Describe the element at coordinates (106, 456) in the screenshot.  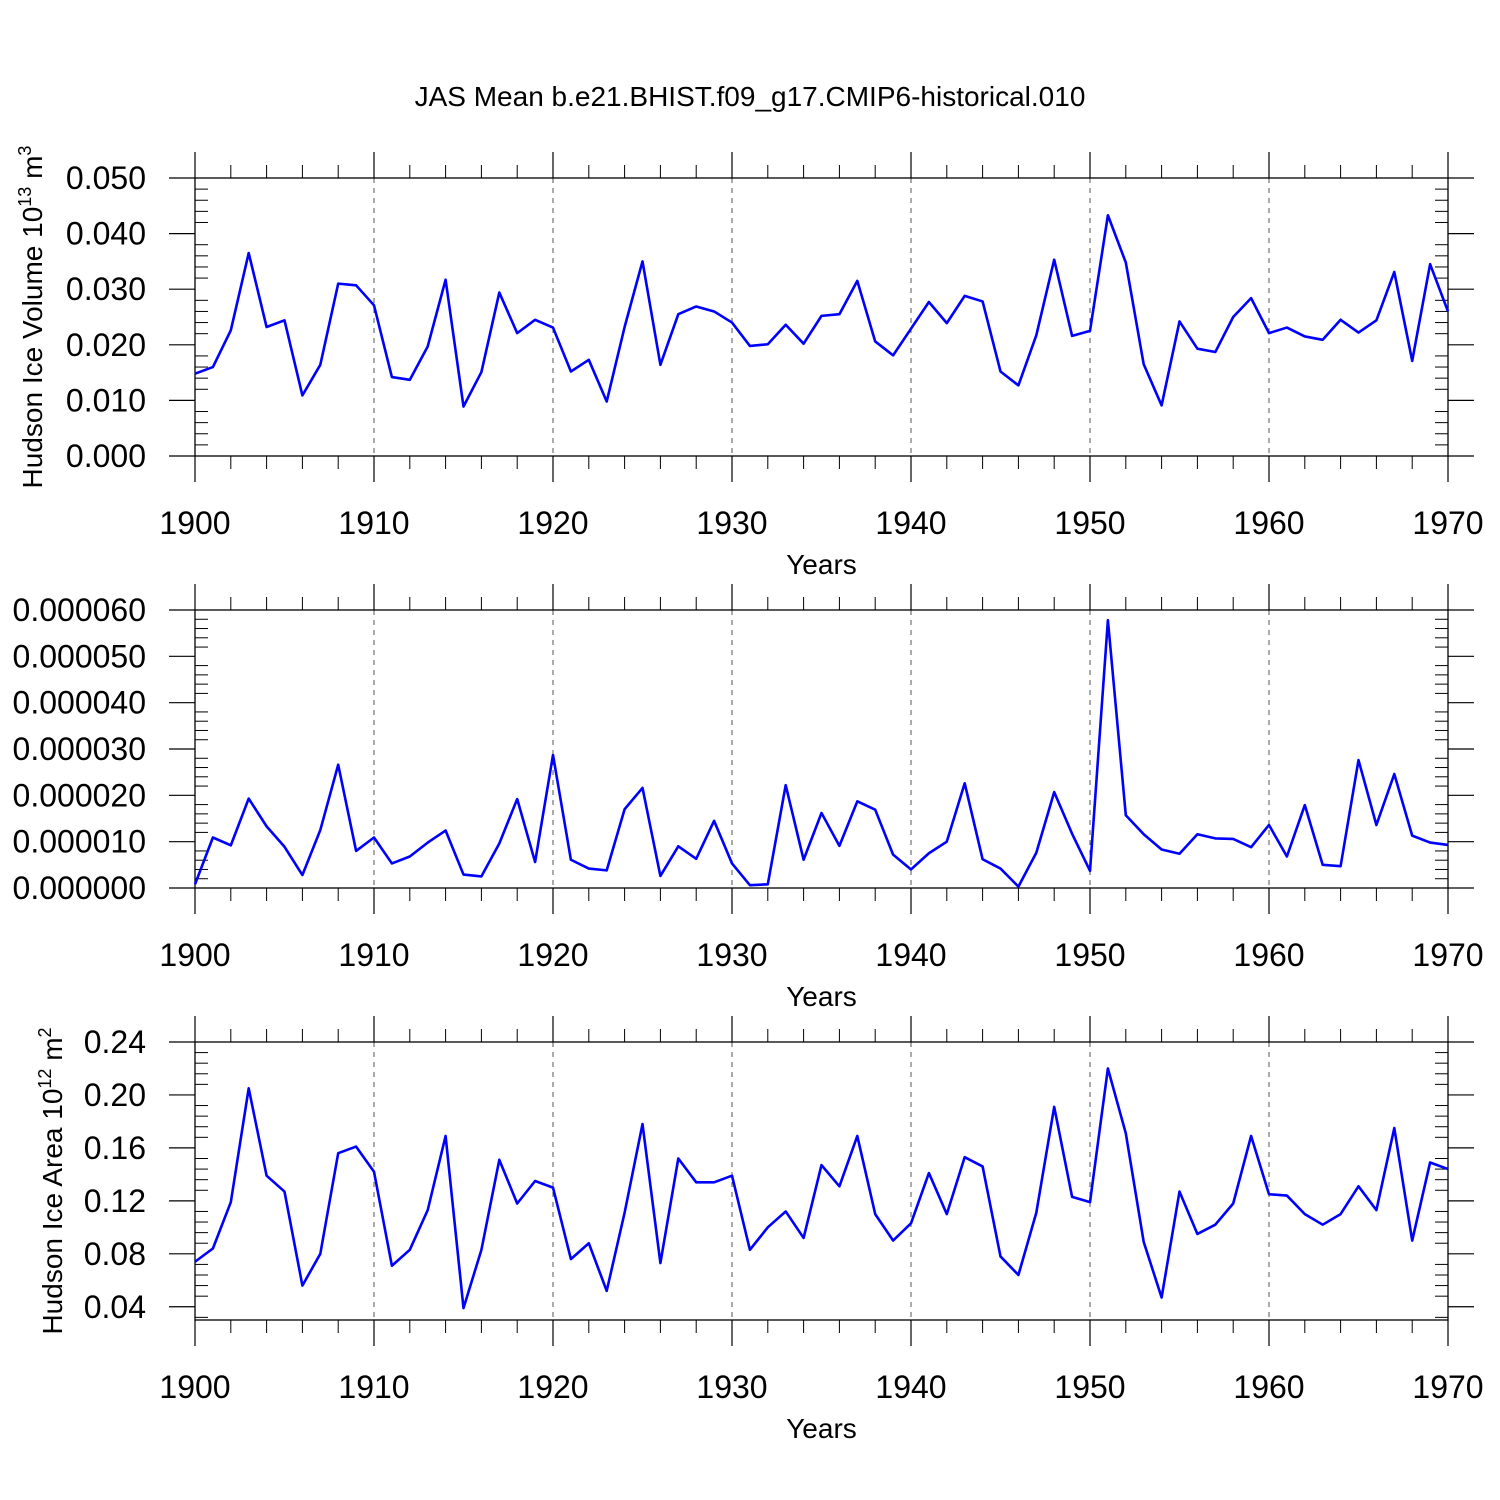
I see `y-tick-label: 0.000` at that location.